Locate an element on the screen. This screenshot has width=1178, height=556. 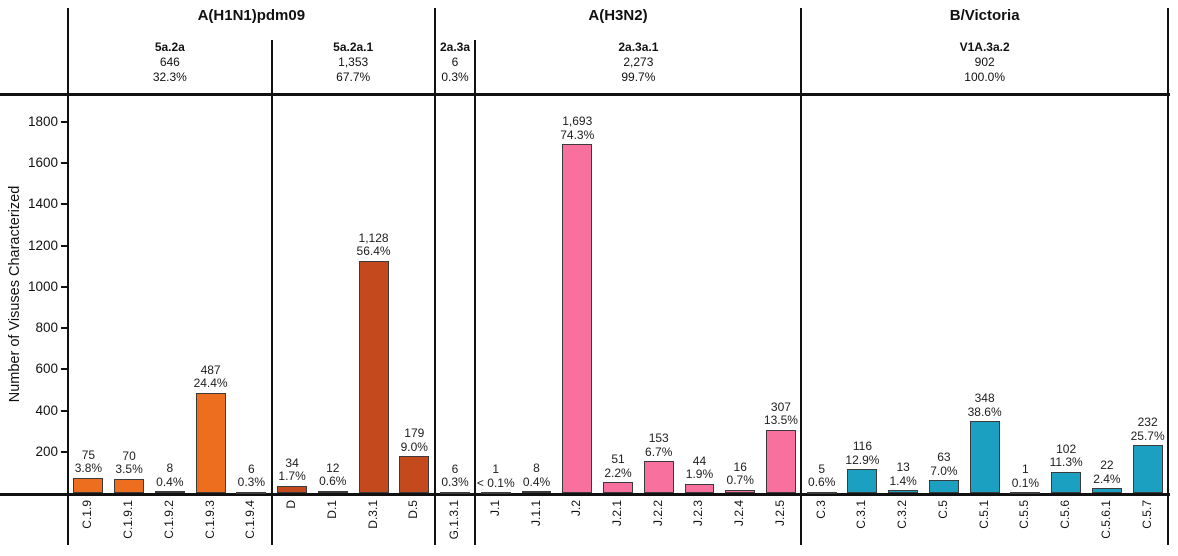
x-tick-label: D.1 is located at coordinates (331, 509).